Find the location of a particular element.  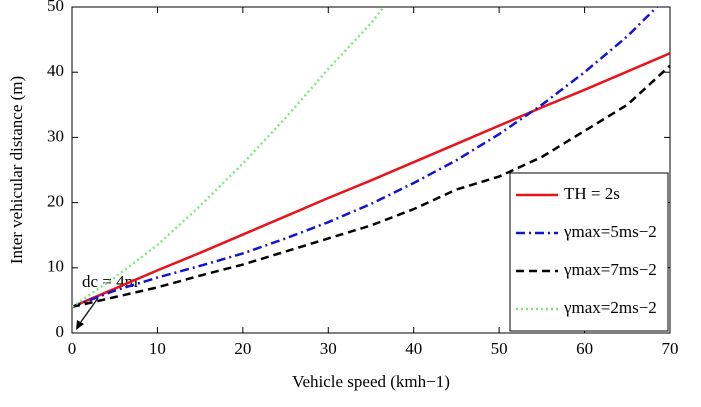

x-tick-label: 70 is located at coordinates (670, 348).